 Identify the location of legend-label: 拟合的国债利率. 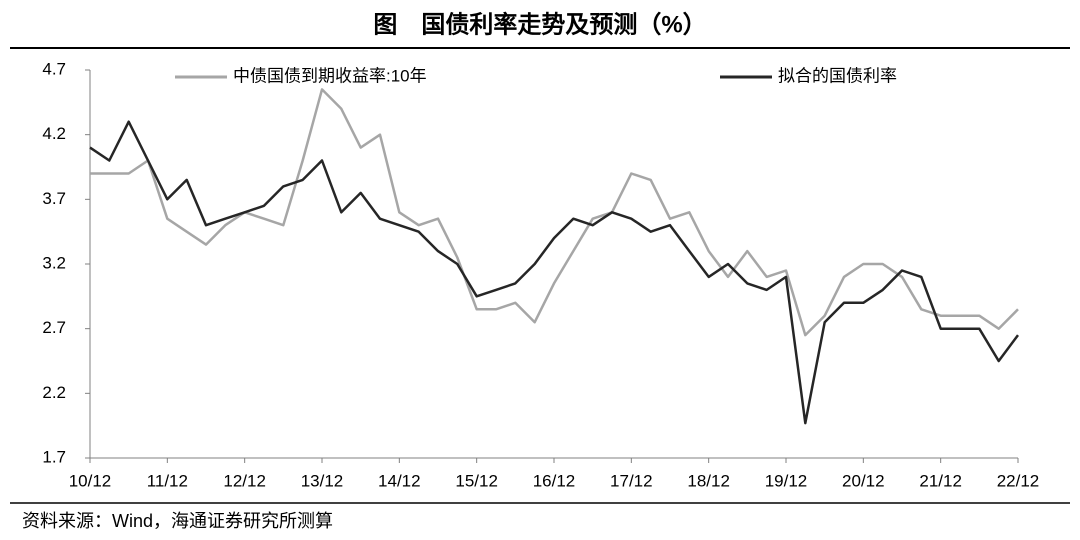
(837, 75).